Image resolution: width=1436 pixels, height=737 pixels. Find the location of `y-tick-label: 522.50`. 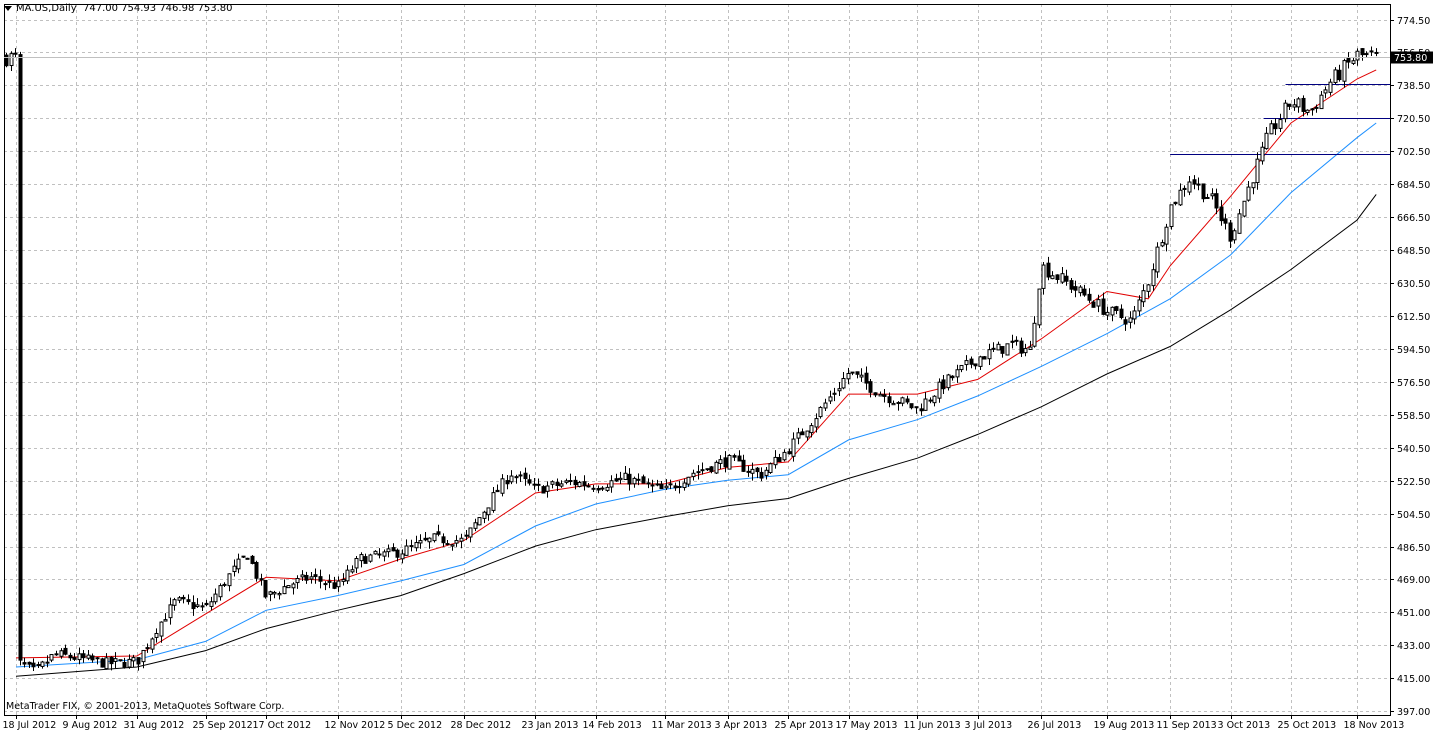

y-tick-label: 522.50 is located at coordinates (1413, 482).